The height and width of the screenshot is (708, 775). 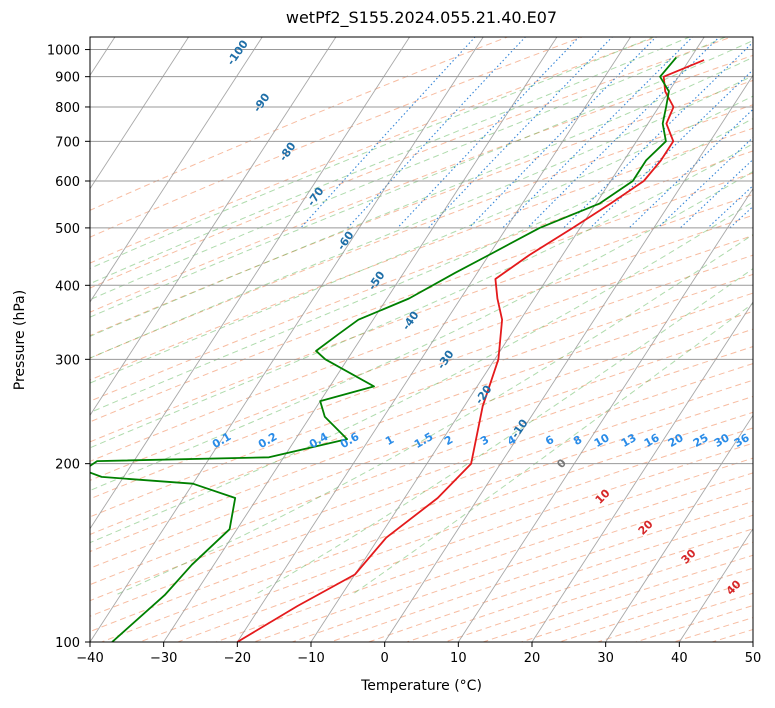 What do you see at coordinates (679, 658) in the screenshot?
I see `x-tick-label: 40` at bounding box center [679, 658].